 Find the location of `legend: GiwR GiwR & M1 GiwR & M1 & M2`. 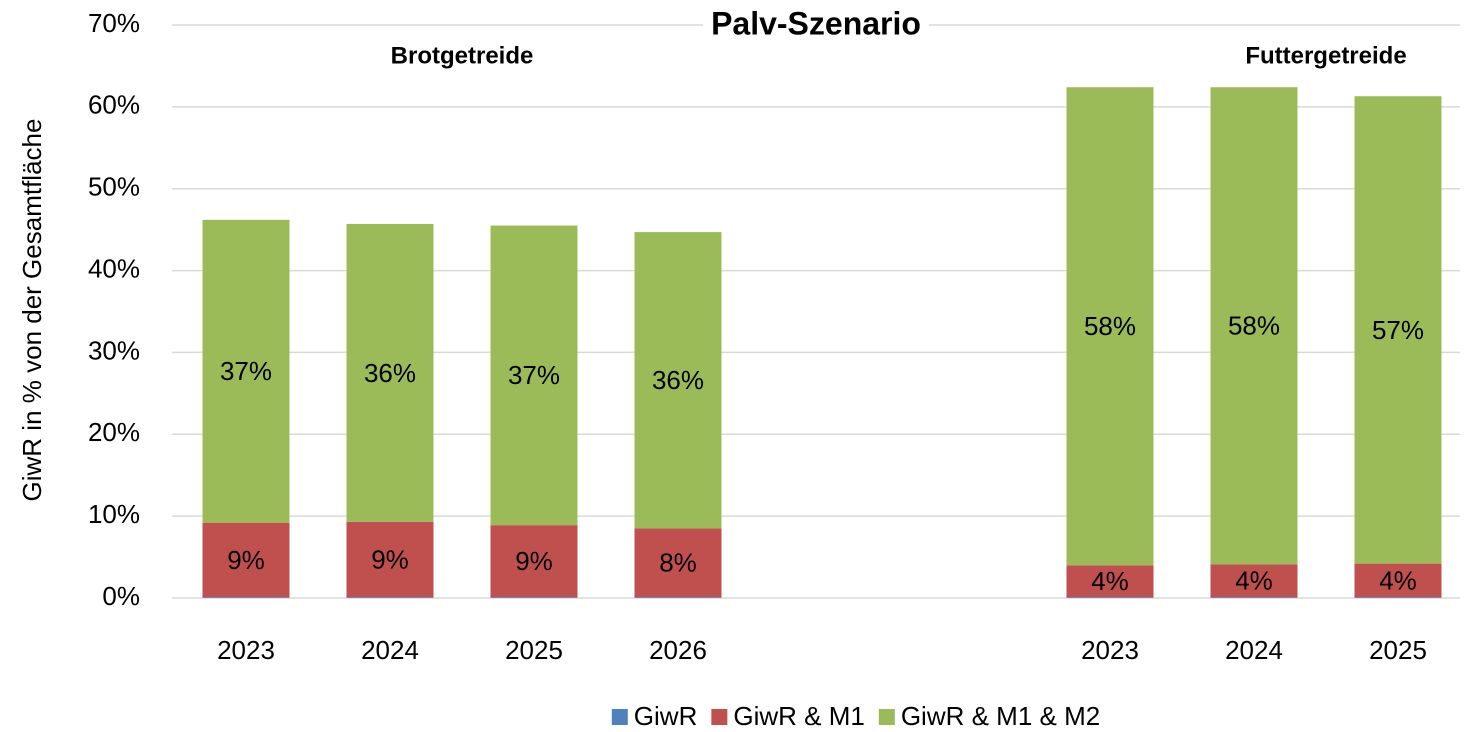

legend: GiwR GiwR & M1 GiwR & M1 & M2 is located at coordinates (855, 716).